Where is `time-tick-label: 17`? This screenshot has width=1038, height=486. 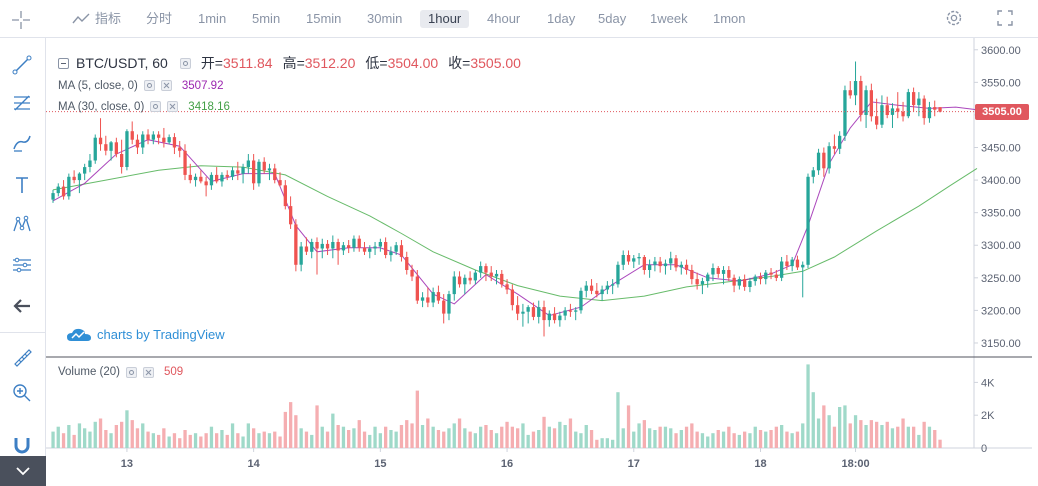 time-tick-label: 17 is located at coordinates (634, 464).